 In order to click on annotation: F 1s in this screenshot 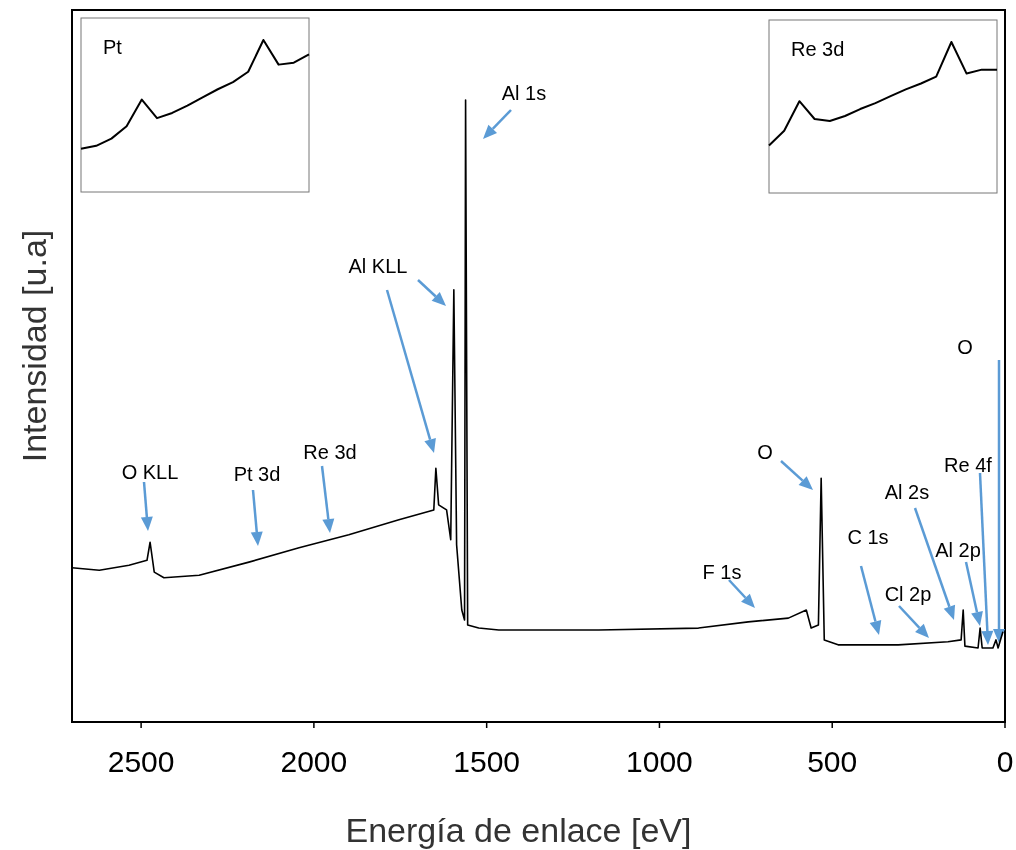, I will do `click(722, 572)`.